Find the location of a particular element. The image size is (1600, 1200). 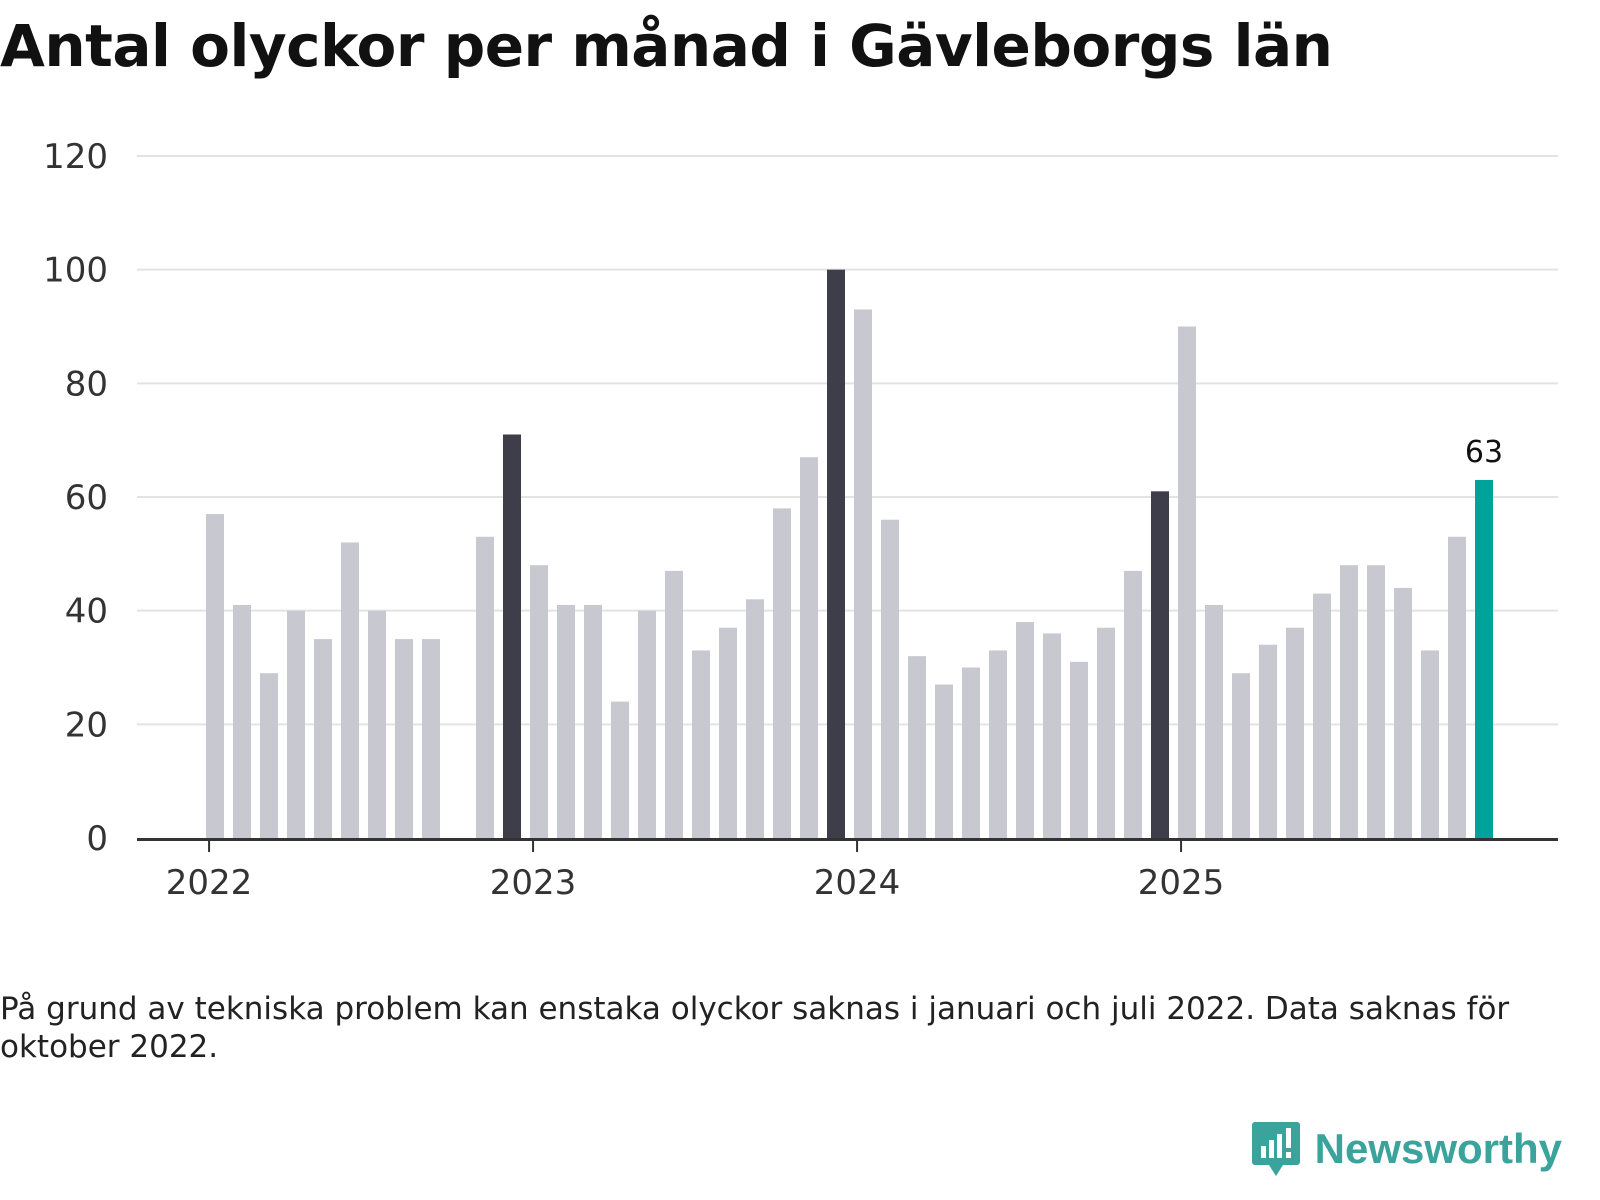

x-tick-label: 2023 is located at coordinates (533, 883).